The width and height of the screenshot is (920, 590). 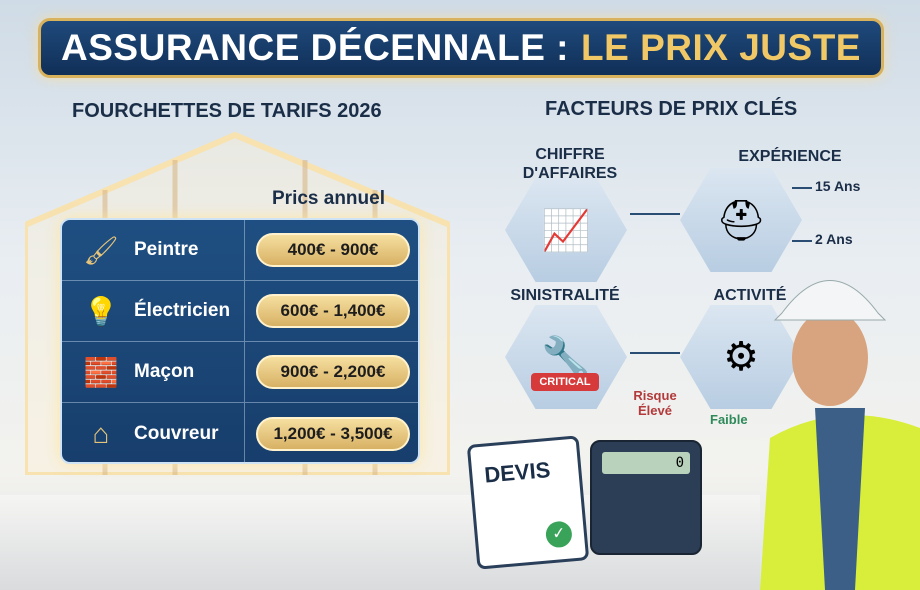 I want to click on price-range: 900€ - 2,200€, so click(x=333, y=372).